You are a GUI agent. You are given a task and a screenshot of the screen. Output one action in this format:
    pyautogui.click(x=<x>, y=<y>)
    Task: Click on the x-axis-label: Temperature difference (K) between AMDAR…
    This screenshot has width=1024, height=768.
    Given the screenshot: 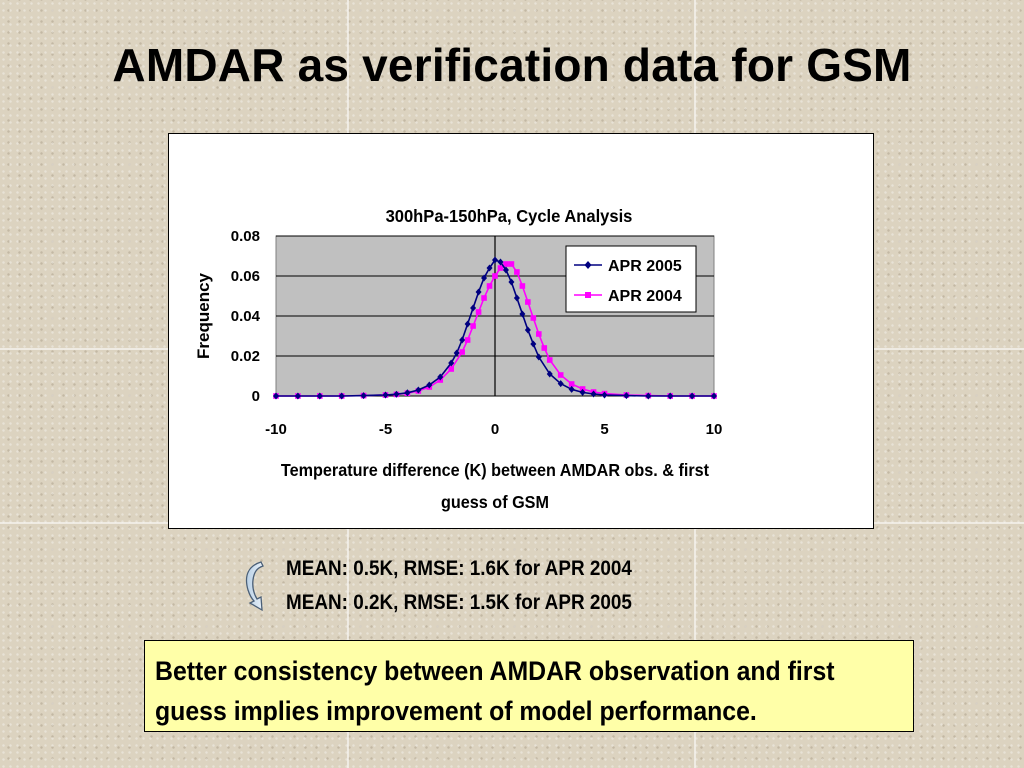 What is the action you would take?
    pyautogui.click(x=495, y=470)
    